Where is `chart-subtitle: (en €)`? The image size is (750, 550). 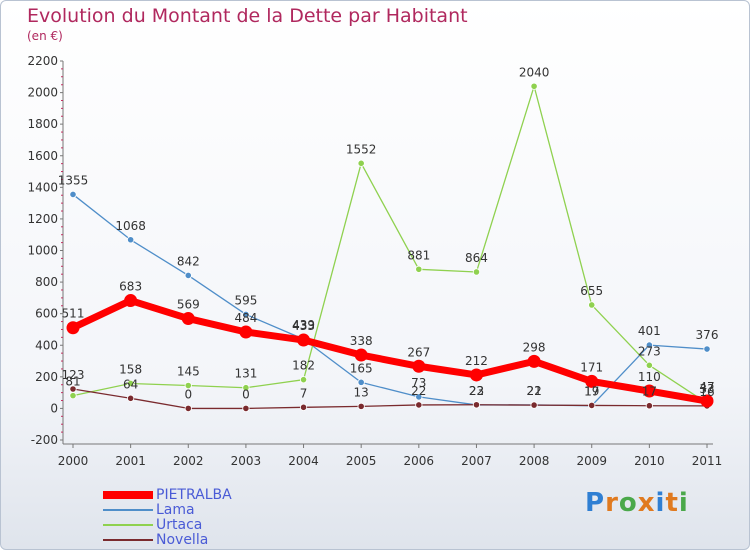 chart-subtitle: (en €) is located at coordinates (45, 36).